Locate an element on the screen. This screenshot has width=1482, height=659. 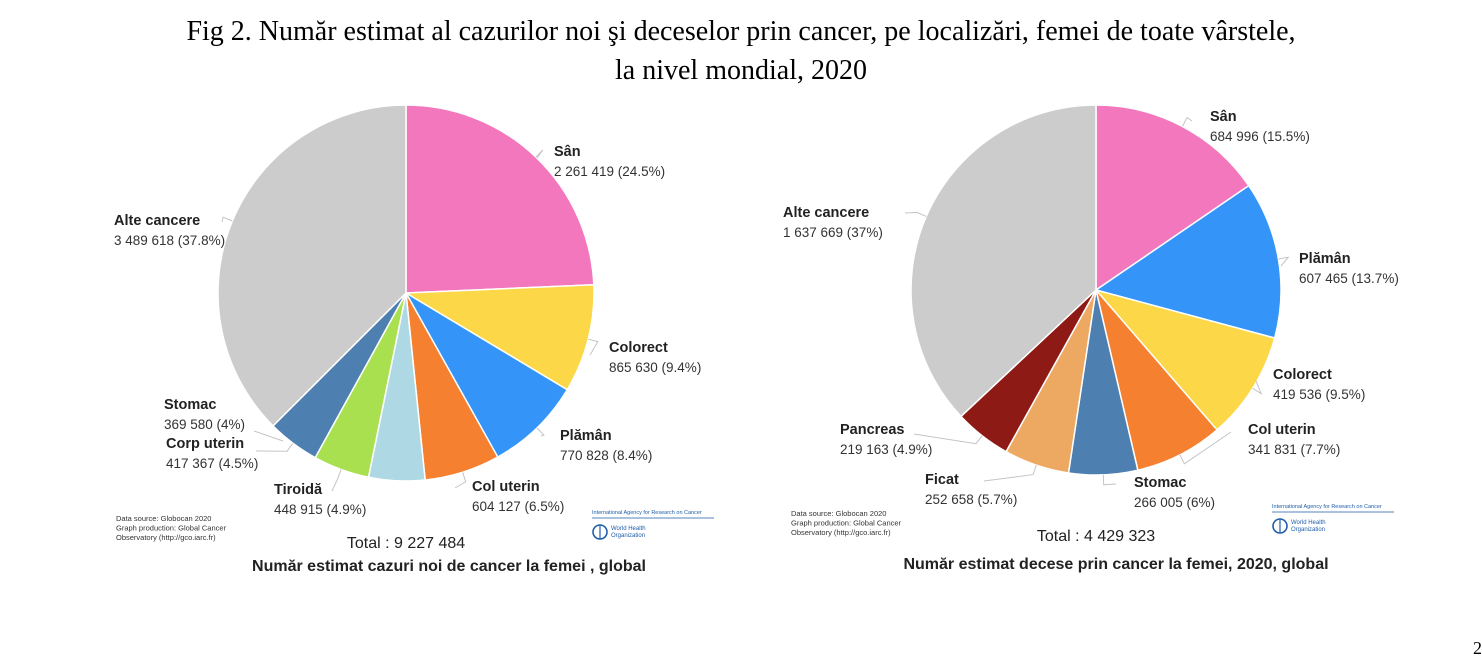
page-number: 2 is located at coordinates (1477, 648).